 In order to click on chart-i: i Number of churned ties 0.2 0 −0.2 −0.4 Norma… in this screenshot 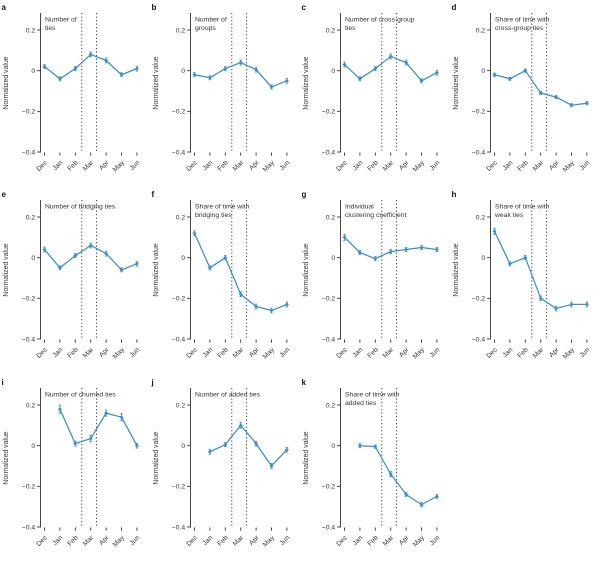, I will do `click(72, 463)`.